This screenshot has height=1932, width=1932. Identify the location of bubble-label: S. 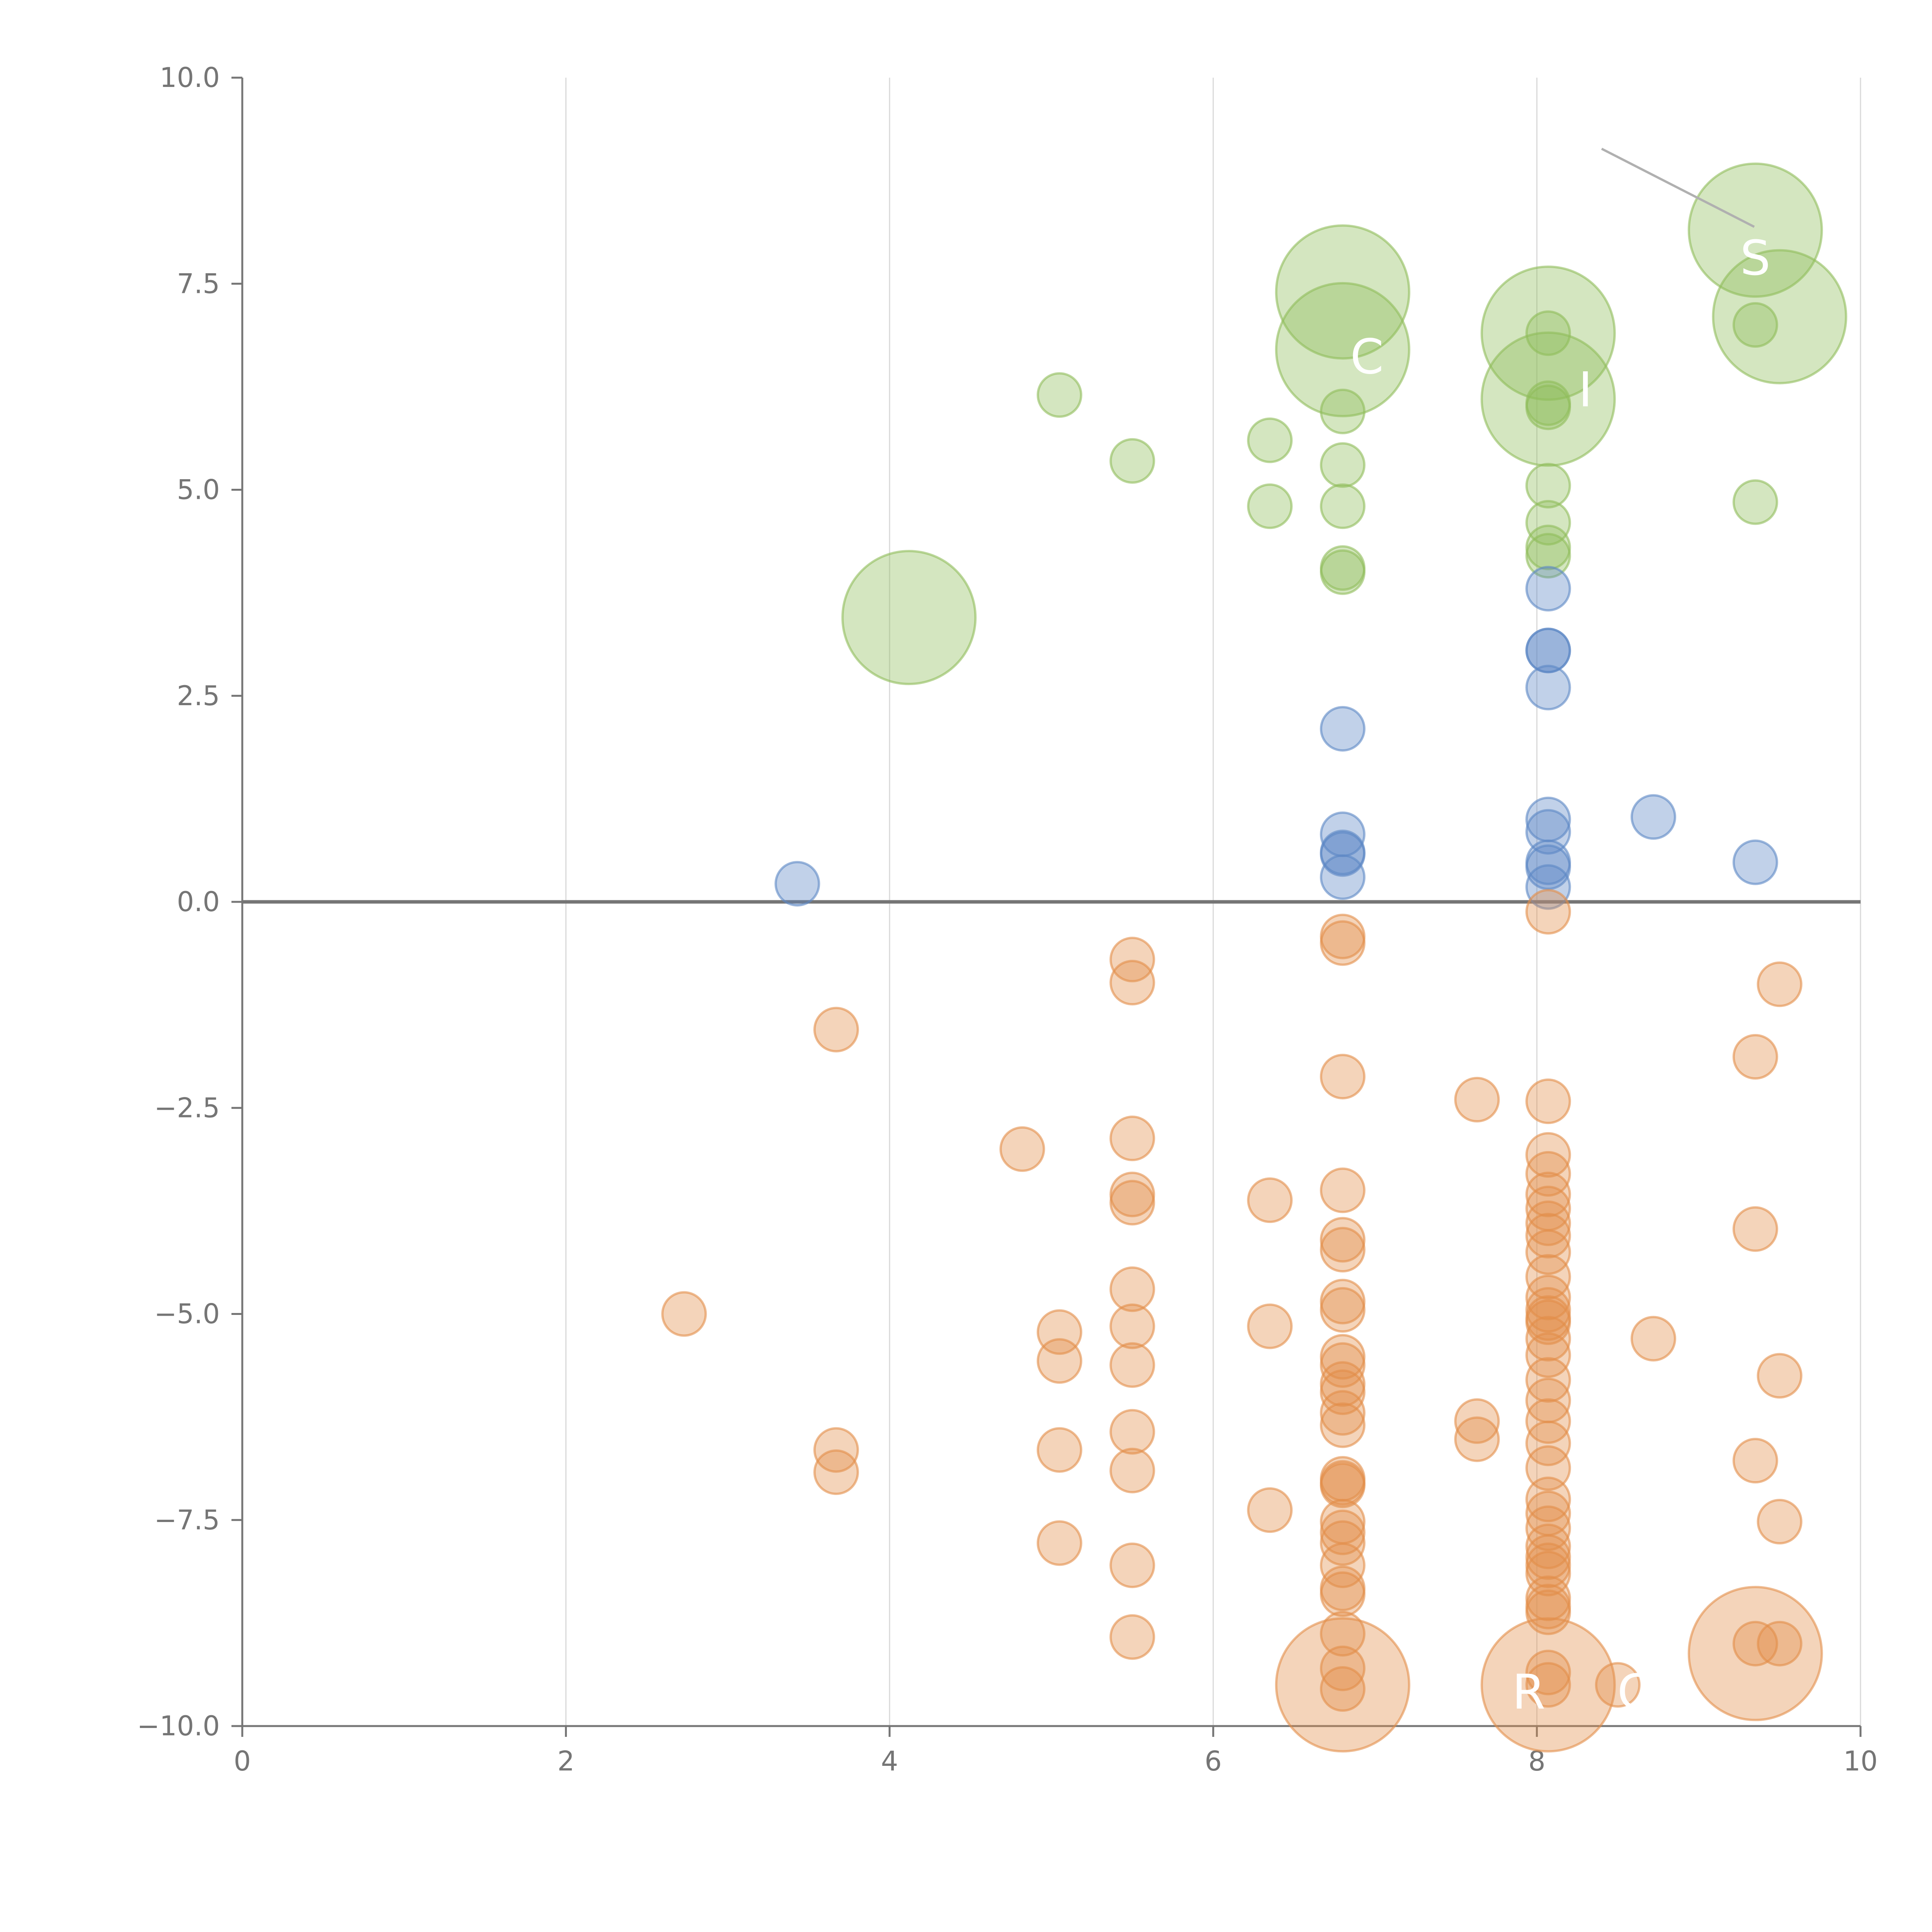
(1755, 258).